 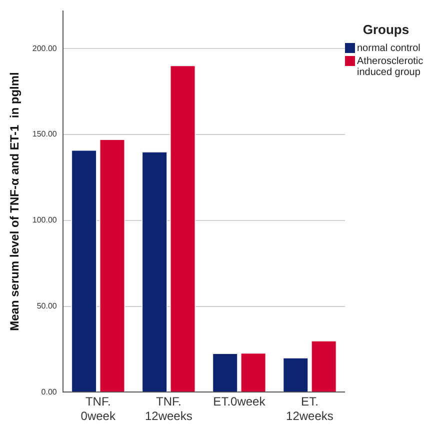 I want to click on x-tick-label: ET.0week, so click(x=239, y=401).